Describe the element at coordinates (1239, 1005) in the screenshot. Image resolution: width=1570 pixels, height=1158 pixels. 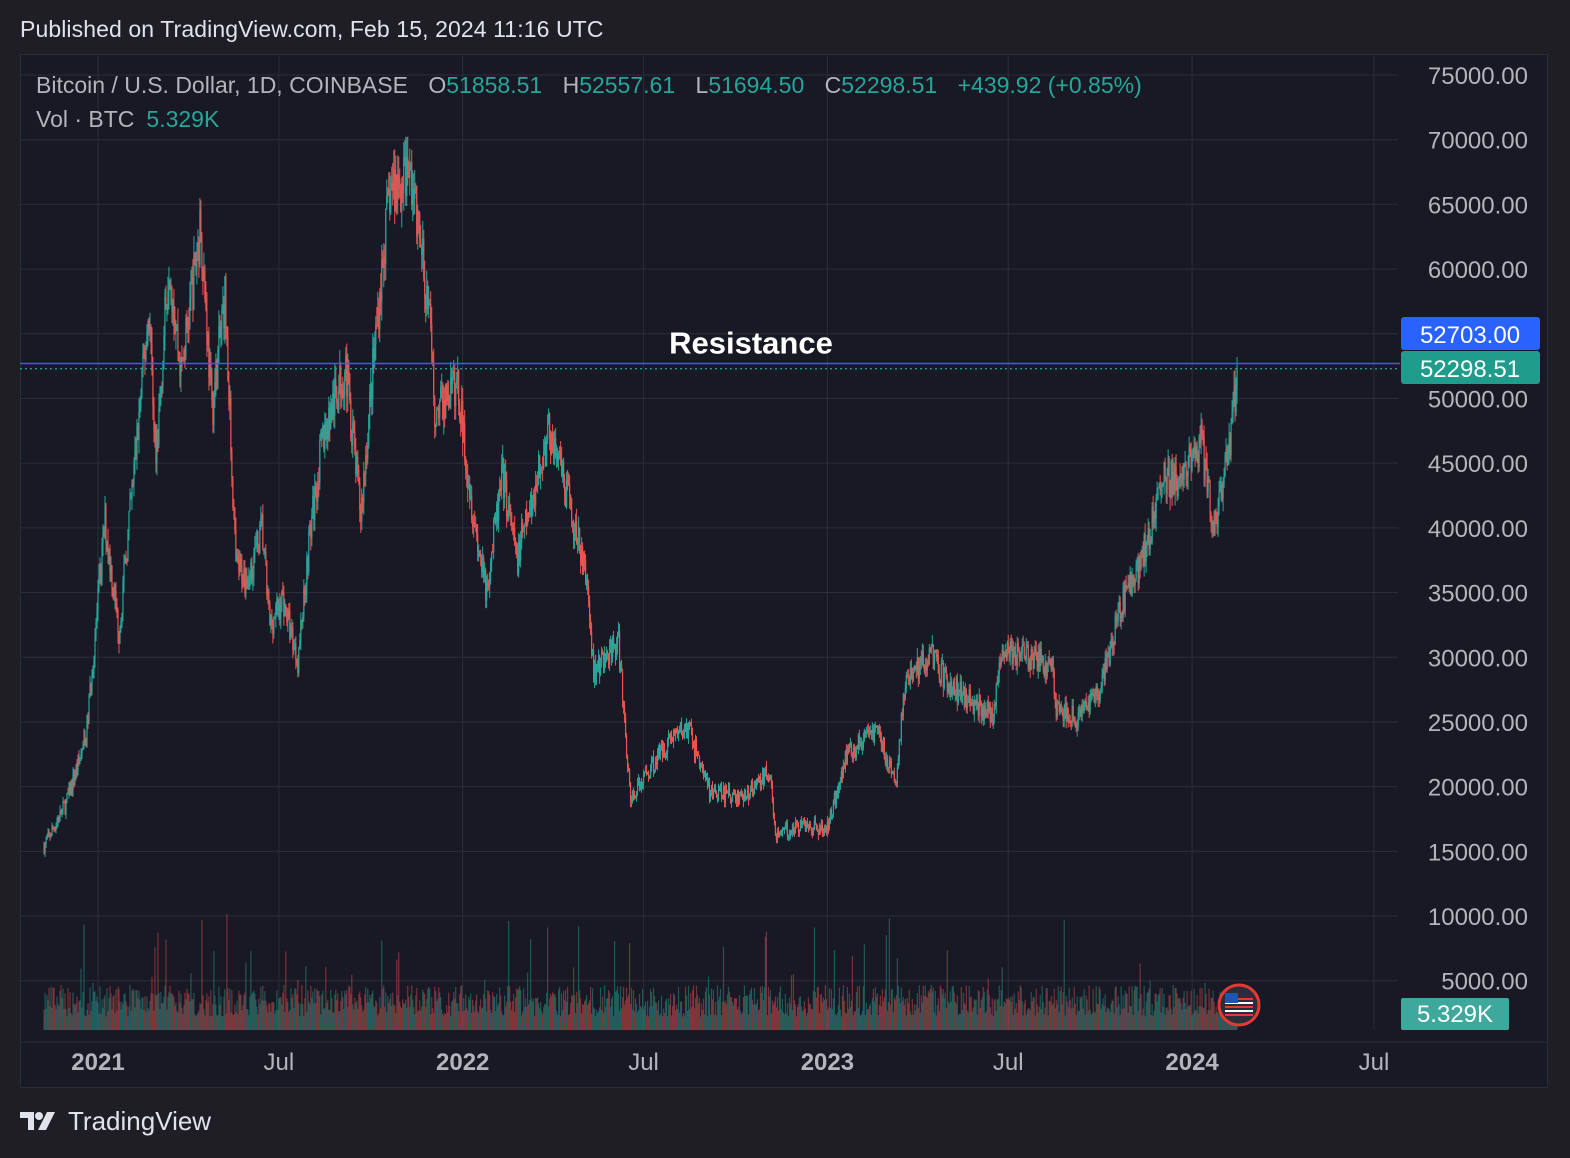
I see `us-flag-icon` at that location.